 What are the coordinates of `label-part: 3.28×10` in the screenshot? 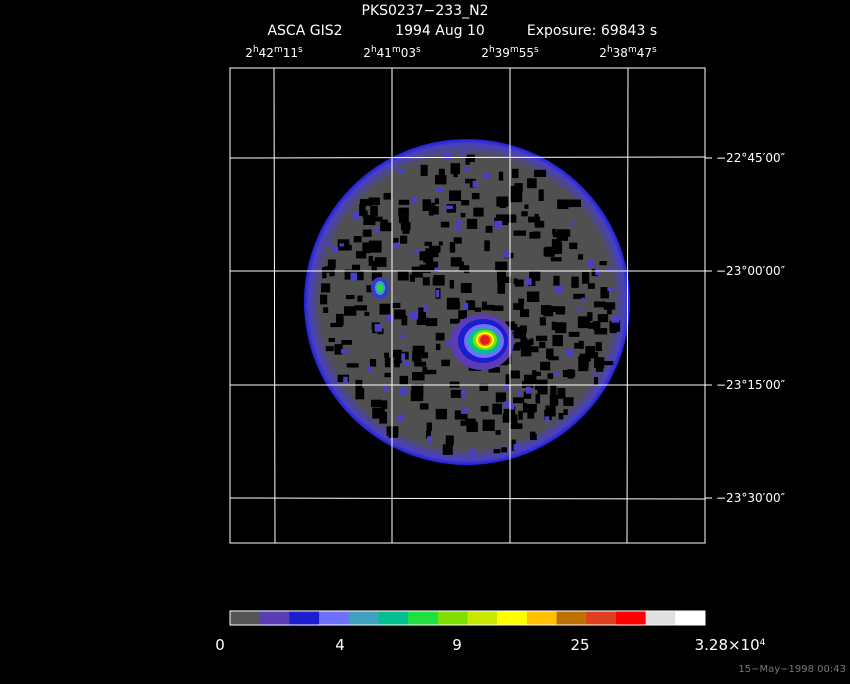 It's located at (727, 645).